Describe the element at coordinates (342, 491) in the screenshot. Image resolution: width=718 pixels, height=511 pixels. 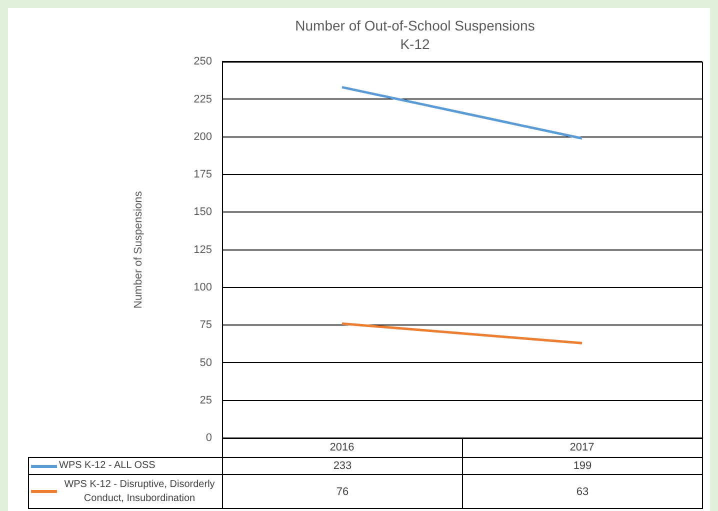
I see `data-label: 76` at that location.